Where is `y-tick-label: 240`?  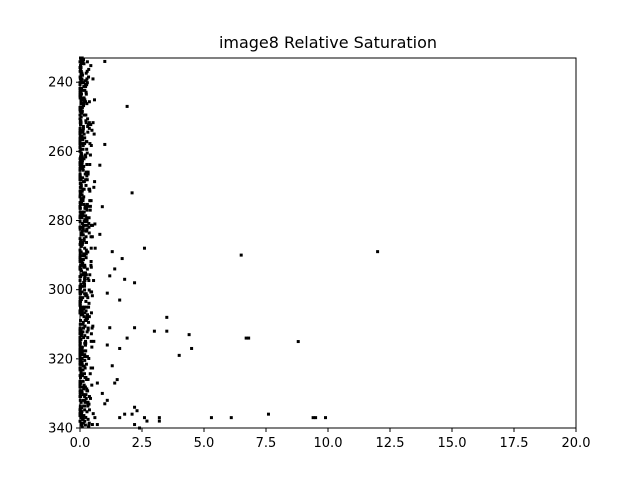 y-tick-label: 240 is located at coordinates (60, 83).